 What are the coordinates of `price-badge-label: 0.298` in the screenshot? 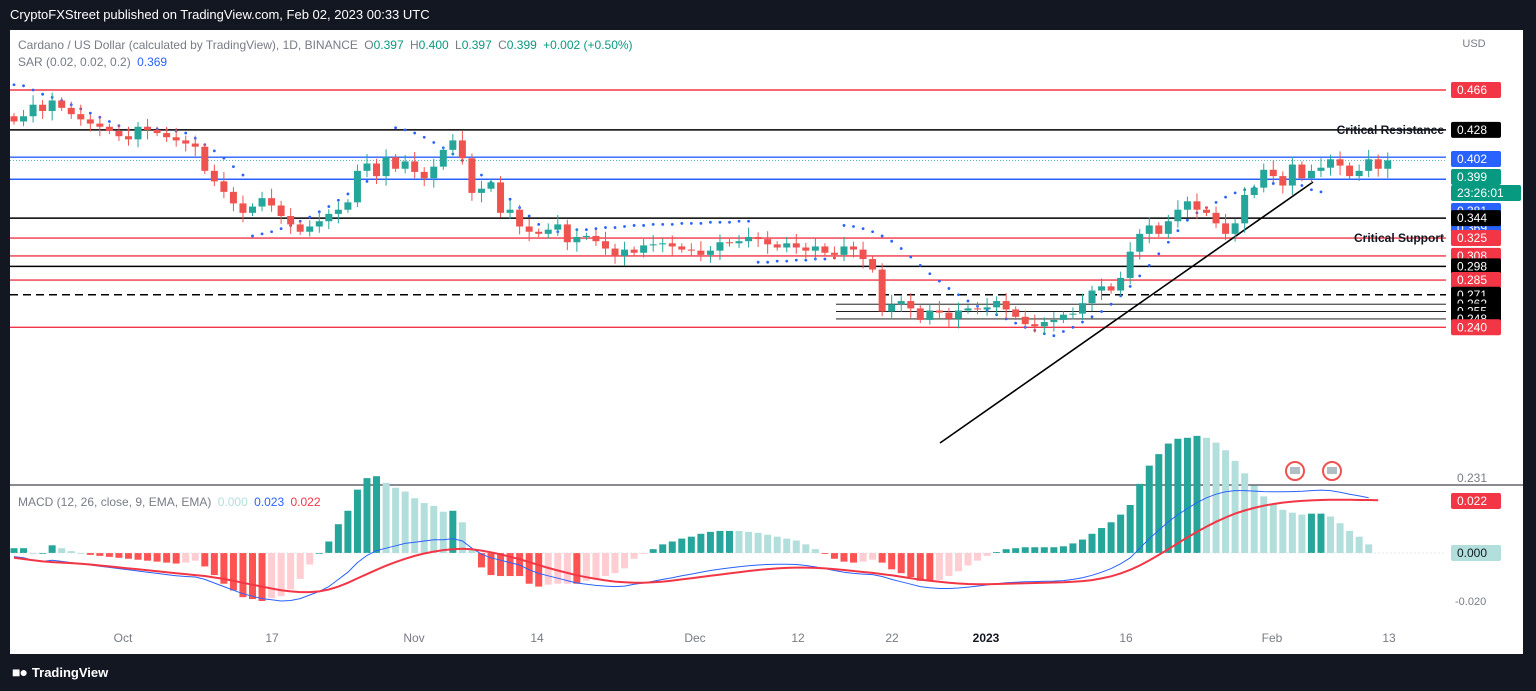 It's located at (1472, 266).